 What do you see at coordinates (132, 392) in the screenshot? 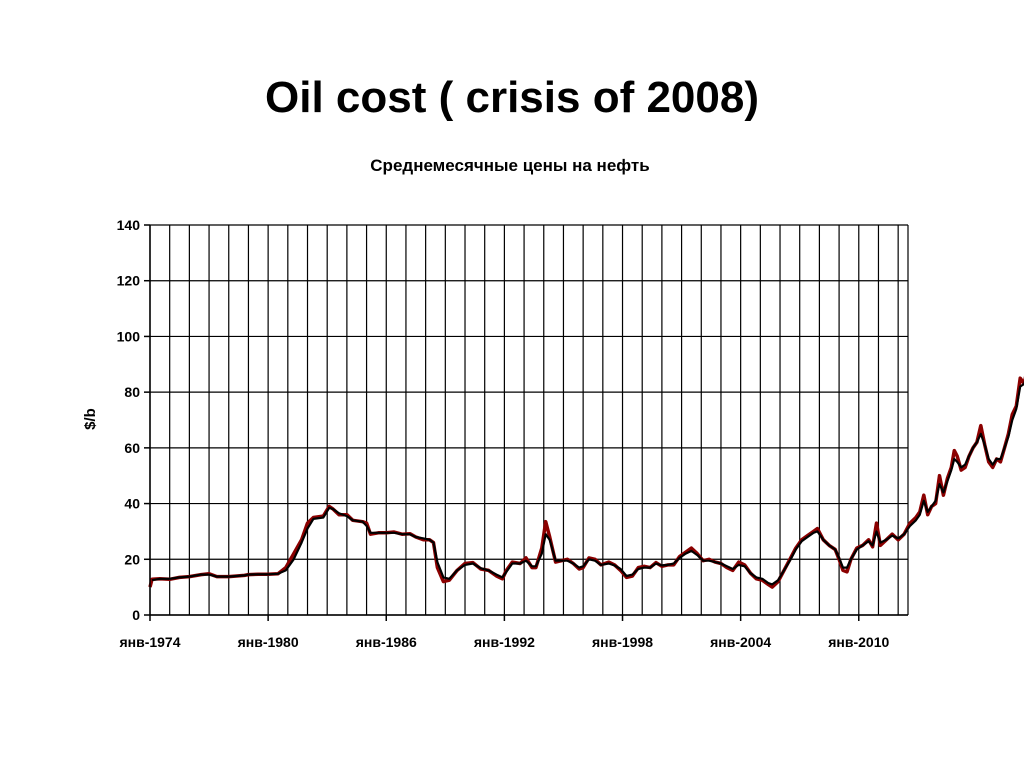
I see `y-tick-label: 80` at bounding box center [132, 392].